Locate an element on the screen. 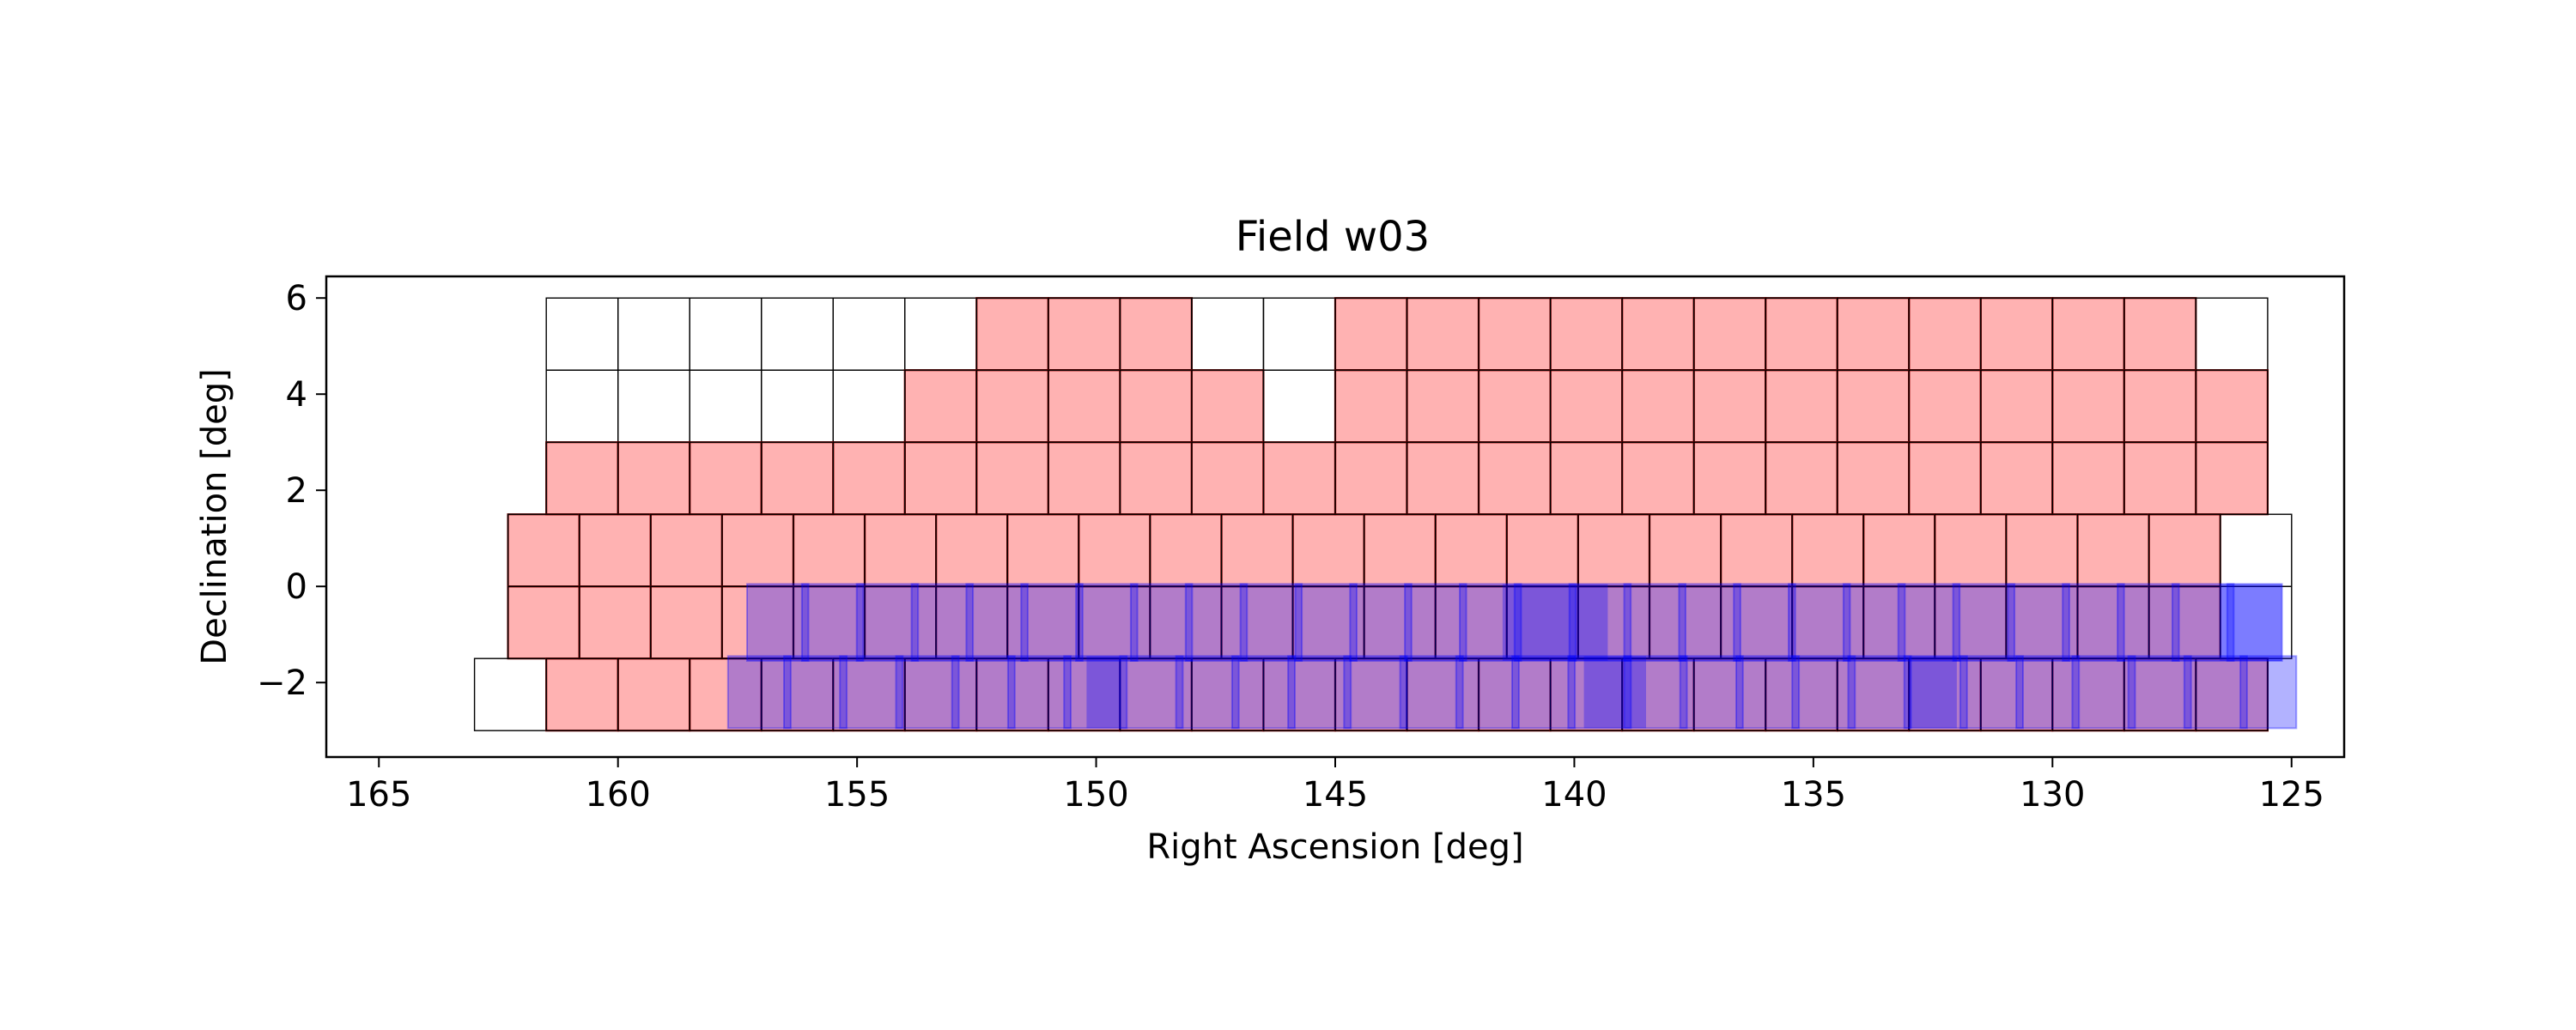  x-tick-label: 130 is located at coordinates (2053, 795).